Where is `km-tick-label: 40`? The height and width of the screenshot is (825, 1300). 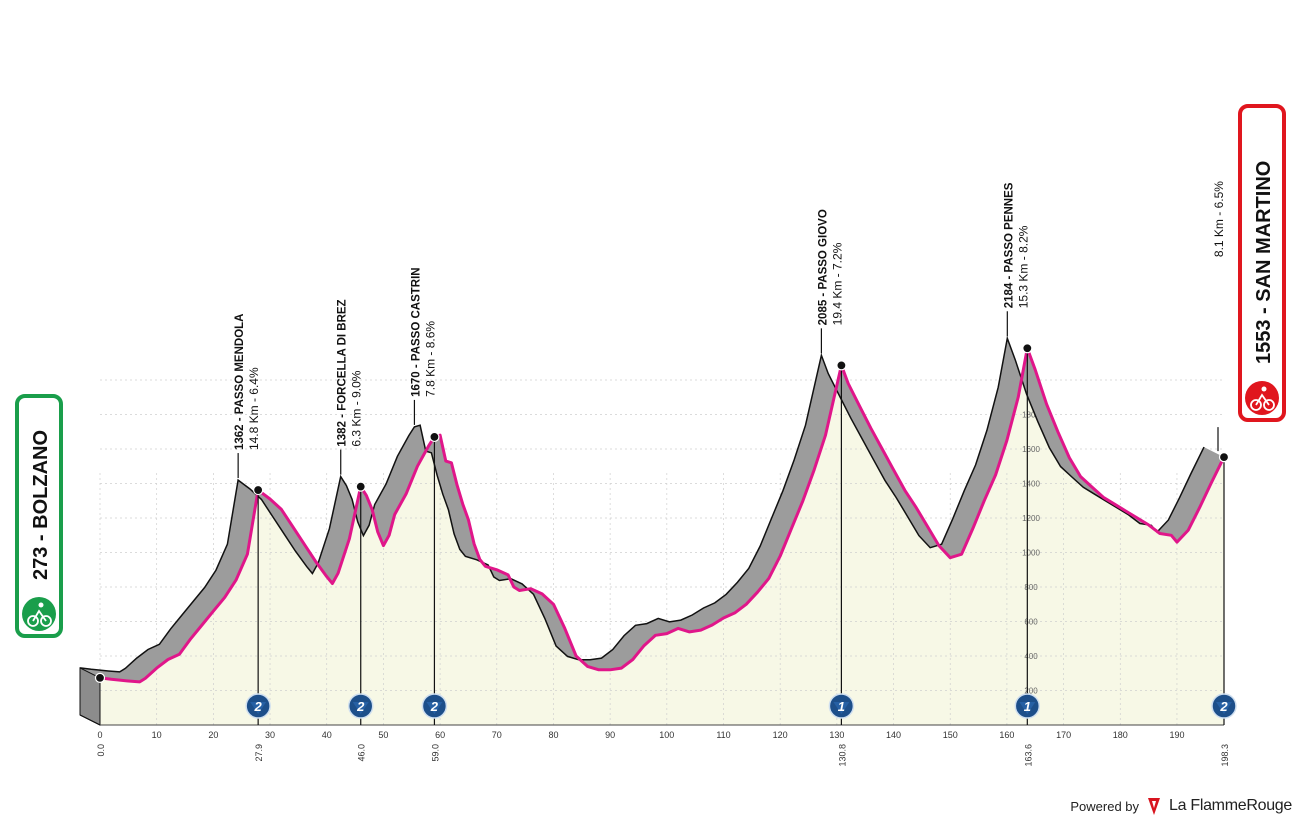 km-tick-label: 40 is located at coordinates (327, 735).